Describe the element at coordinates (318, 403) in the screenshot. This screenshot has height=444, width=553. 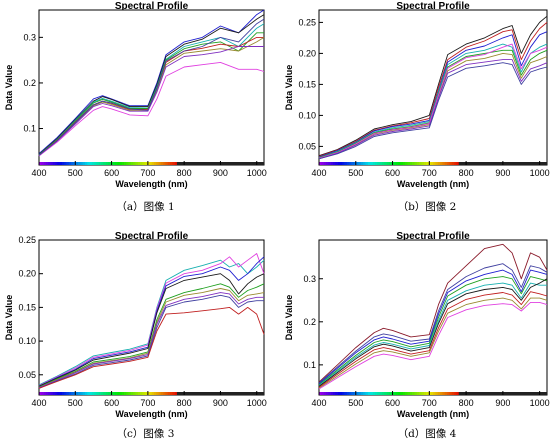
I see `x-tick-label: 400` at that location.